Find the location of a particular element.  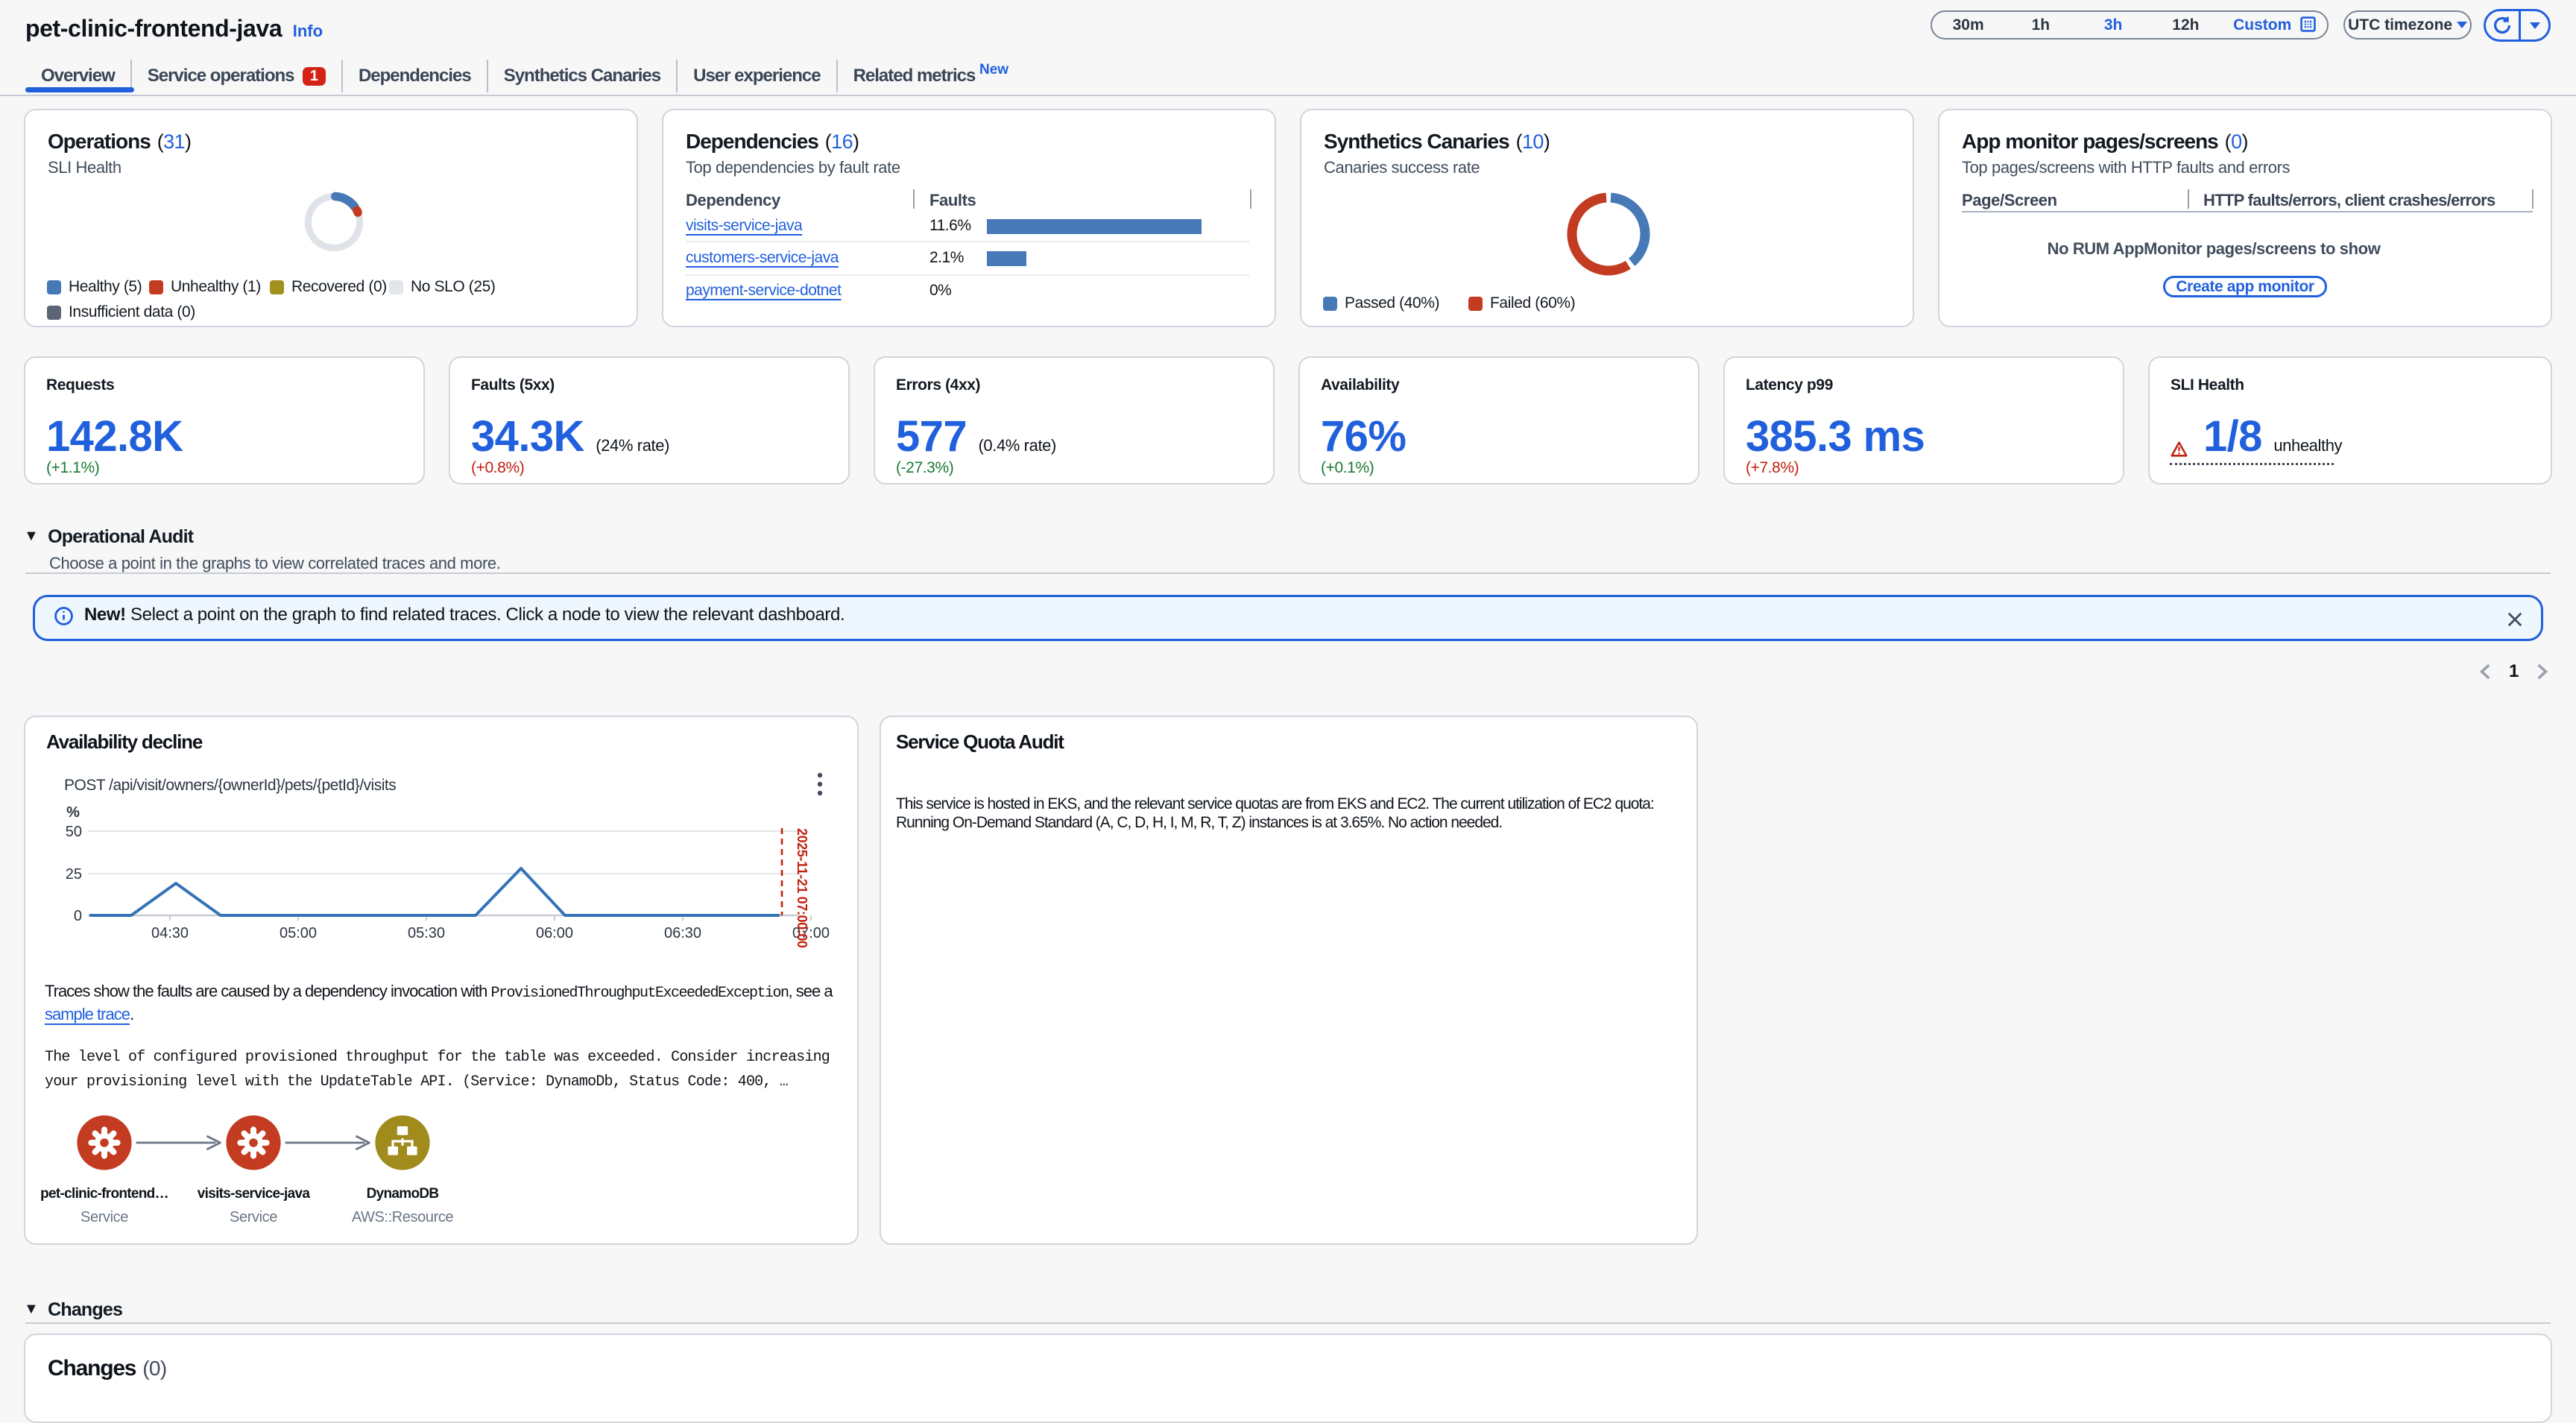

svg-text: 04:30 is located at coordinates (170, 933).